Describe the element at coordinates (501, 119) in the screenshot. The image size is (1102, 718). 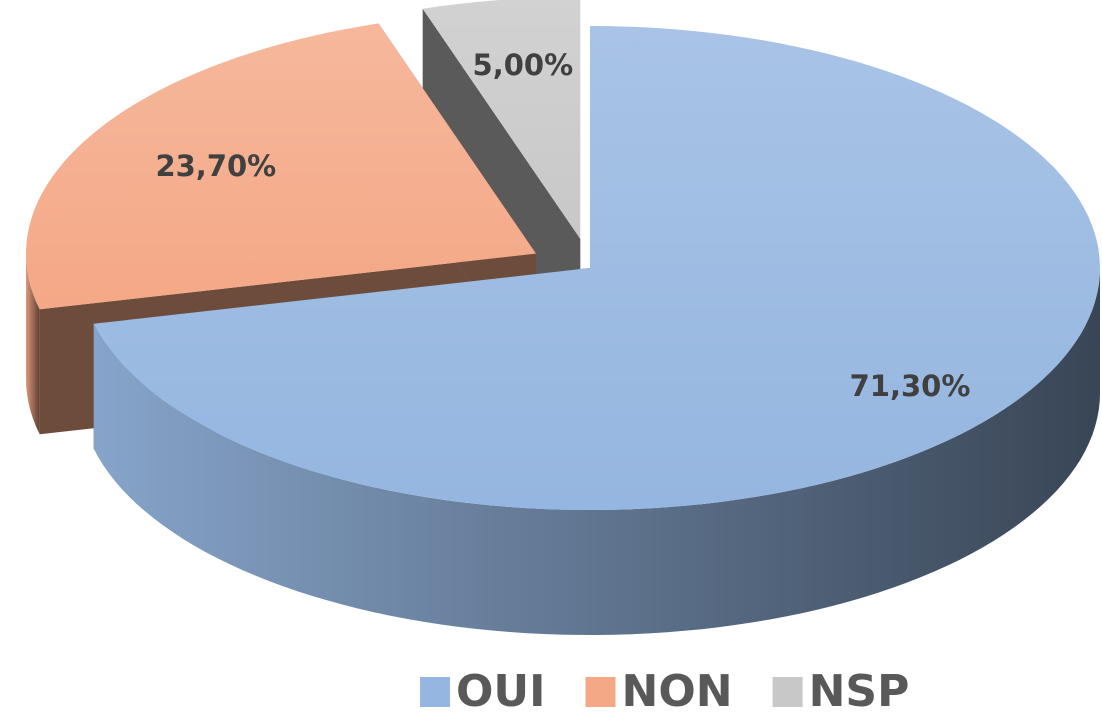
I see `slice-top-shade` at that location.